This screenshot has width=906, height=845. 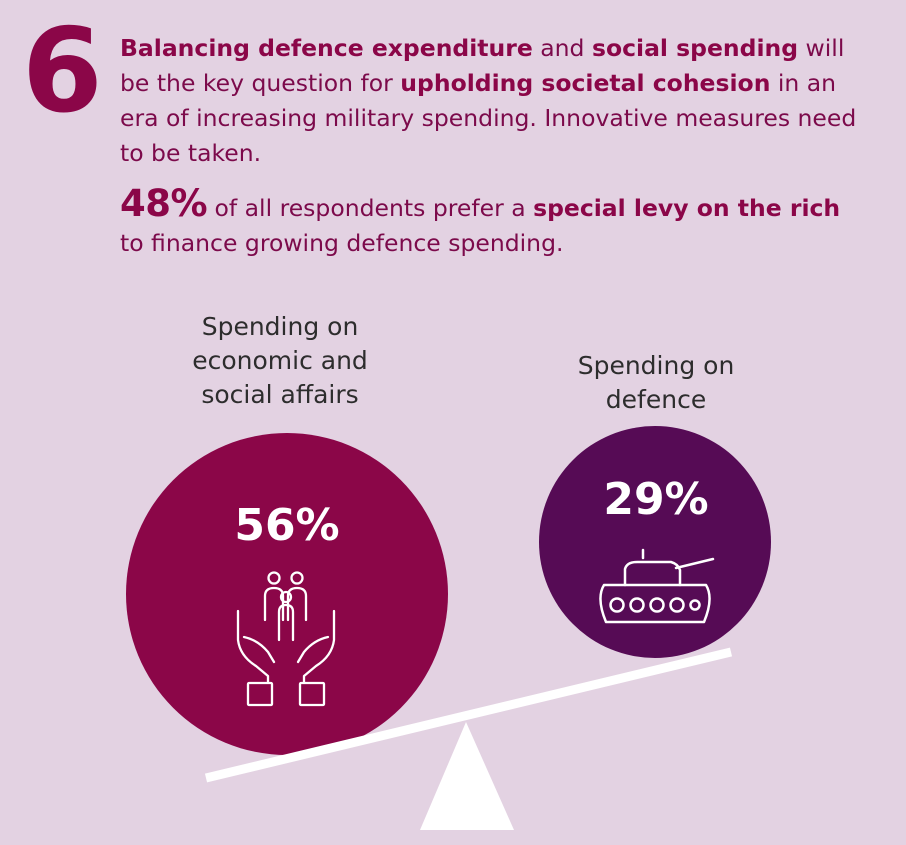 I want to click on stat-text-part: to finance growing defence spending., so click(x=342, y=243).